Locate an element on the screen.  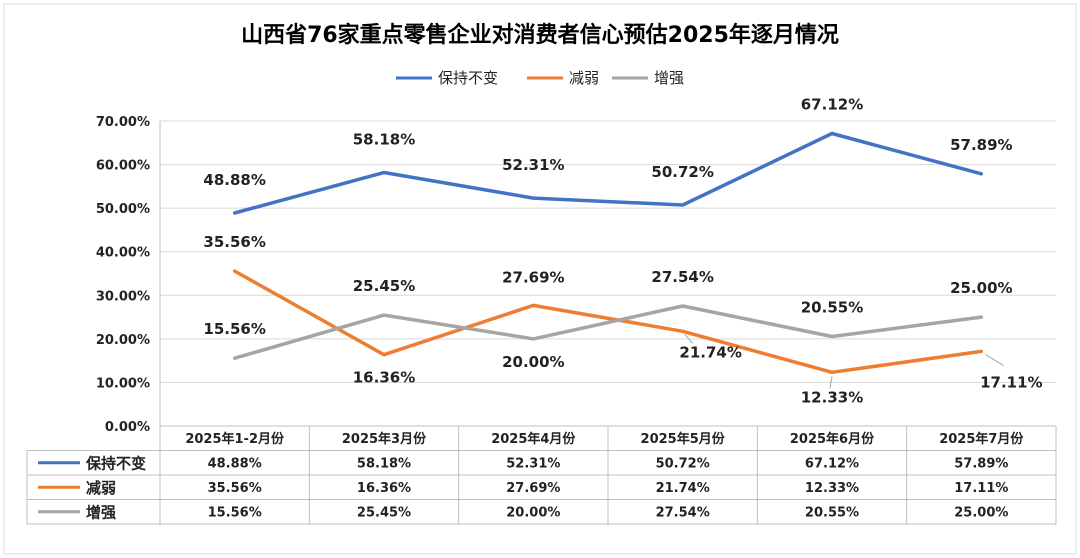
x-category-label: 2025年1-2月份 is located at coordinates (235, 439).